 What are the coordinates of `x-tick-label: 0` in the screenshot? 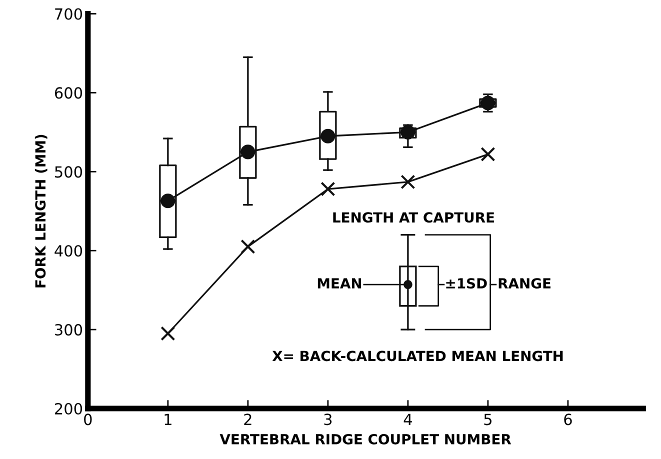 It's located at (88, 420).